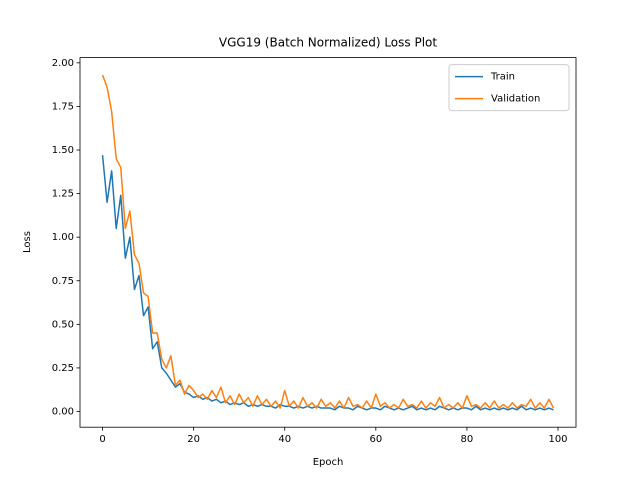 This screenshot has width=640, height=484. Describe the element at coordinates (193, 439) in the screenshot. I see `x-tick-label: 20` at that location.